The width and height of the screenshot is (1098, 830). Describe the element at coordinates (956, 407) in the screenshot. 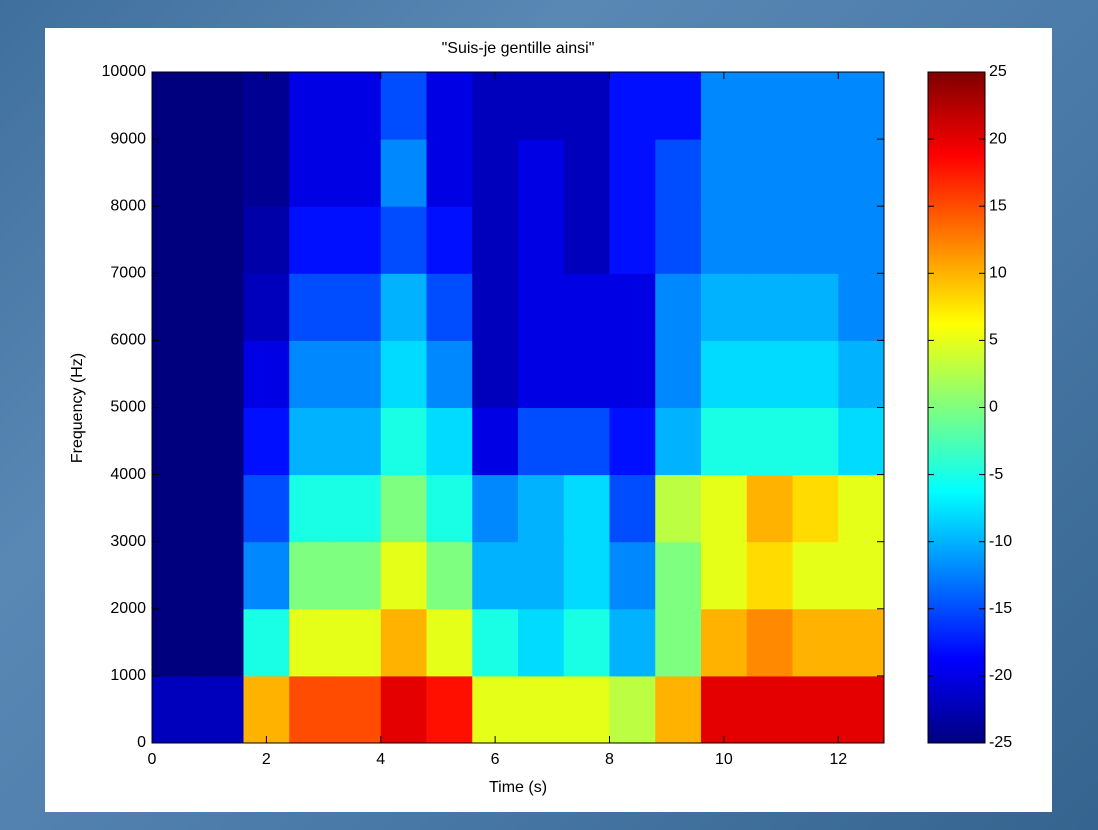

I see `colorbar` at that location.